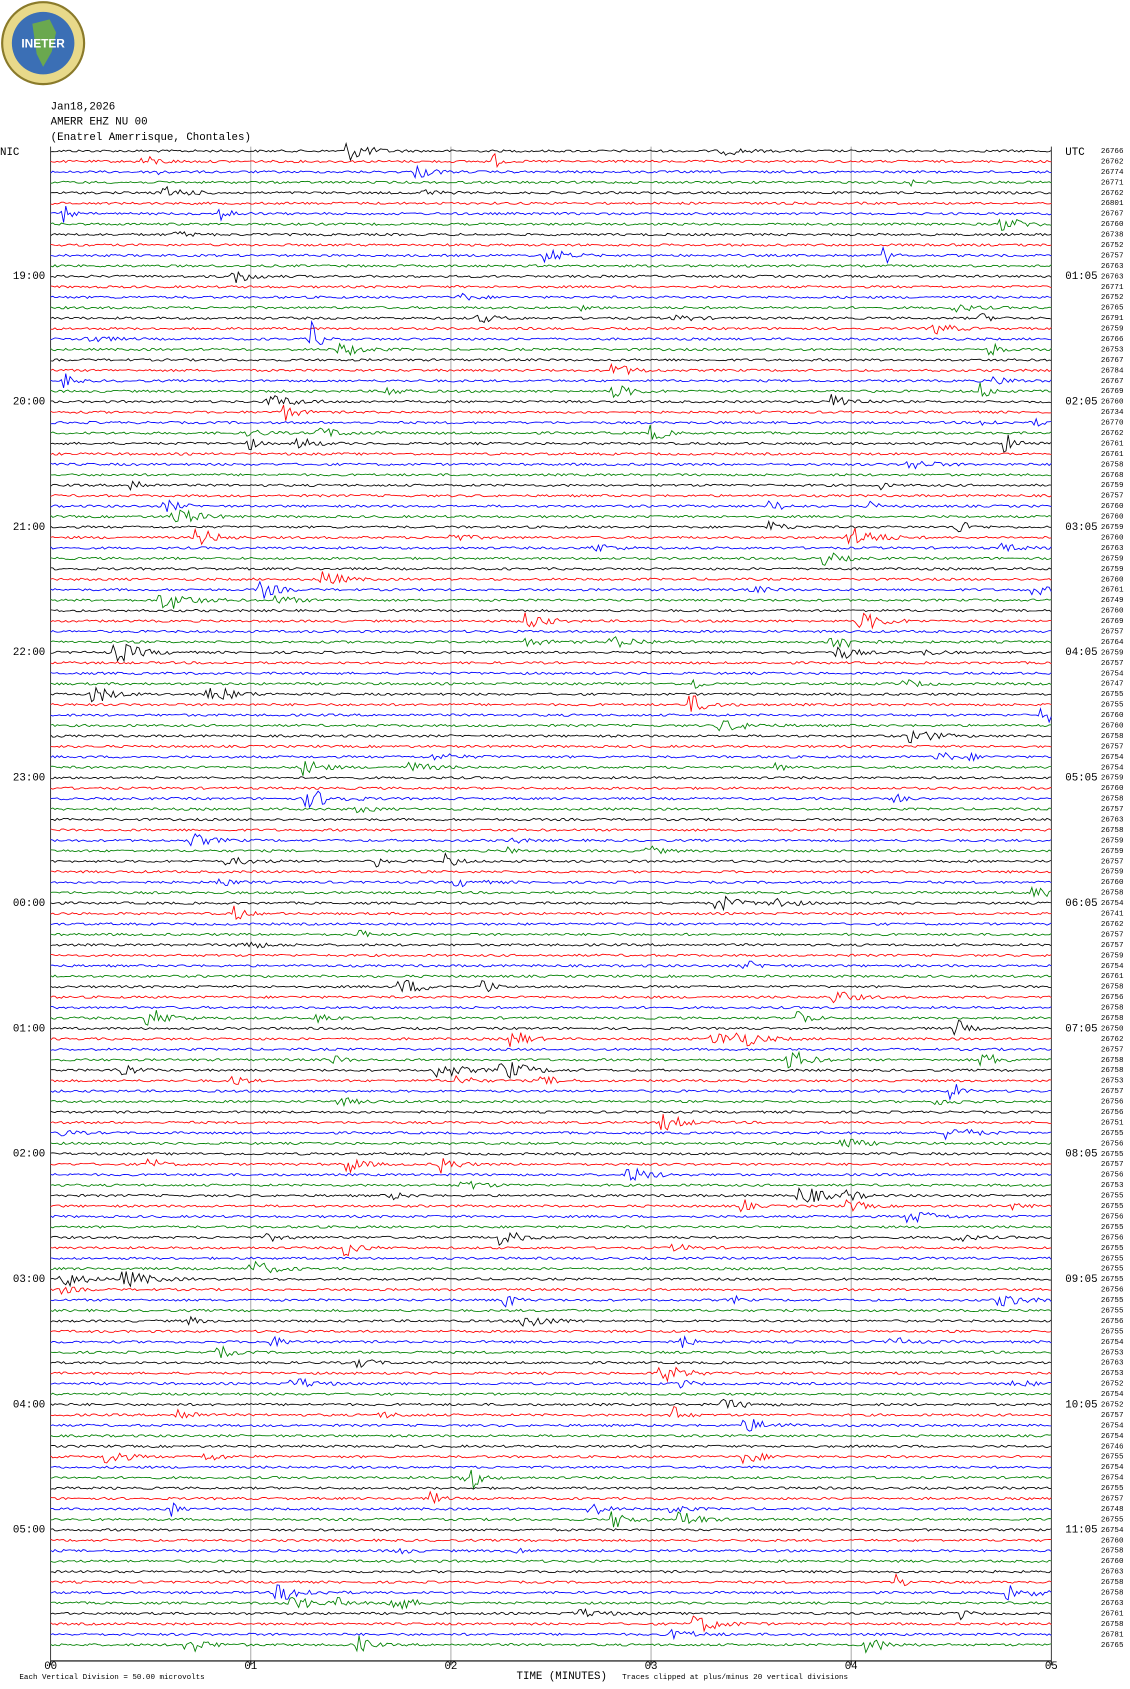 Image resolution: width=1130 pixels, height=1689 pixels. What do you see at coordinates (1112, 424) in the screenshot?
I see `trace-count: 26770` at bounding box center [1112, 424].